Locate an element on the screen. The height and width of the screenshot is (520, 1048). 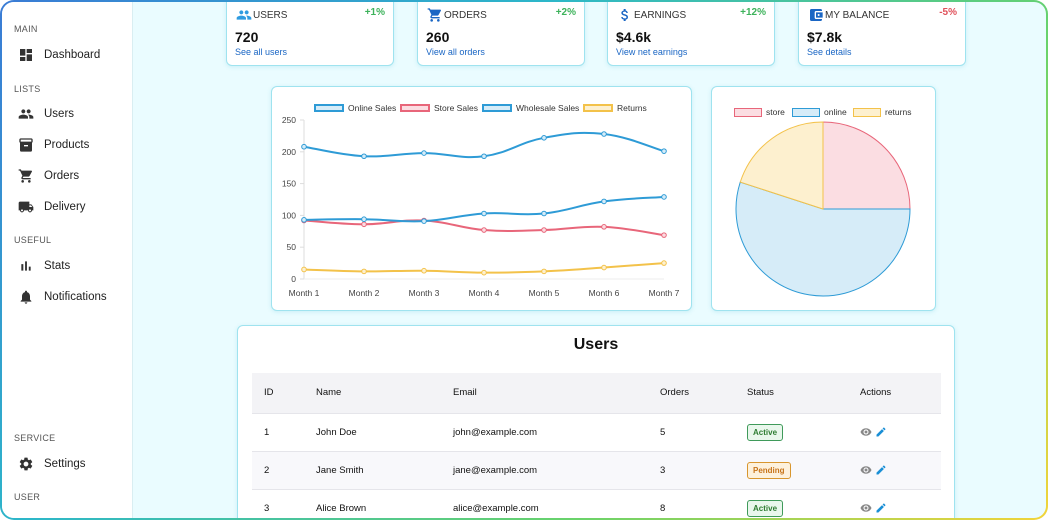
sidebar-item-notifications: Notifications is located at coordinates (62, 297).